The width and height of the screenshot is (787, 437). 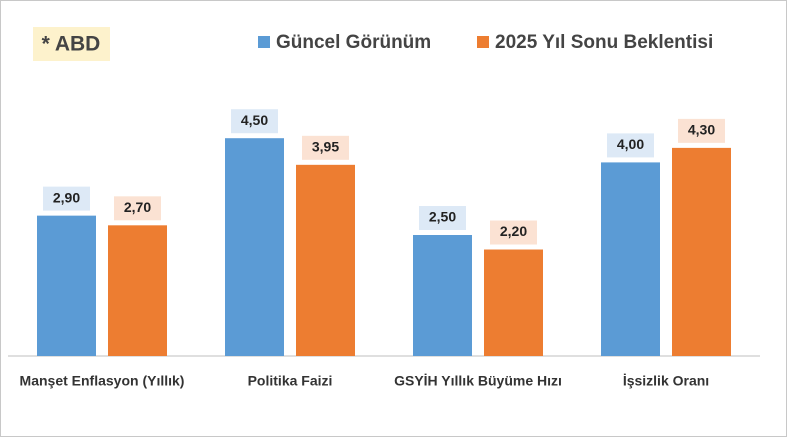 I want to click on value-label: 3,95, so click(x=325, y=147).